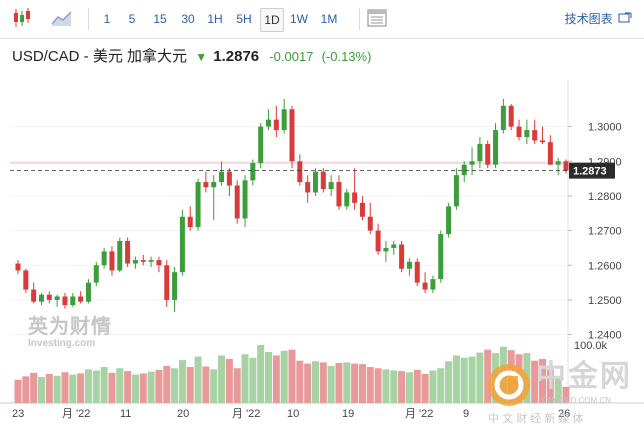 The height and width of the screenshot is (435, 644). I want to click on candlestick-icon, so click(22, 18).